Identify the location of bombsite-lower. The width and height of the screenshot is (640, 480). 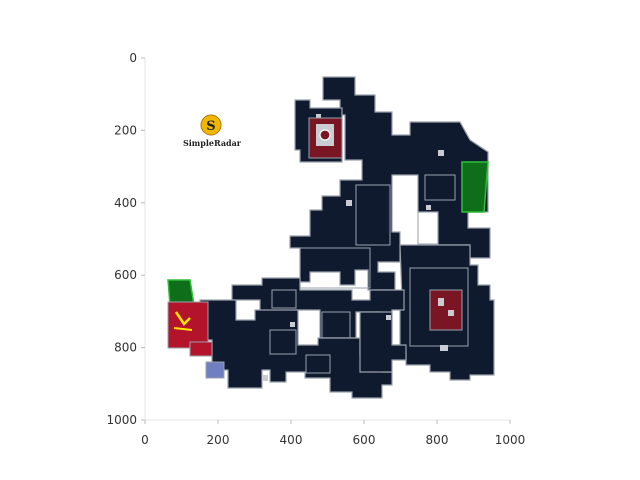
(446, 310).